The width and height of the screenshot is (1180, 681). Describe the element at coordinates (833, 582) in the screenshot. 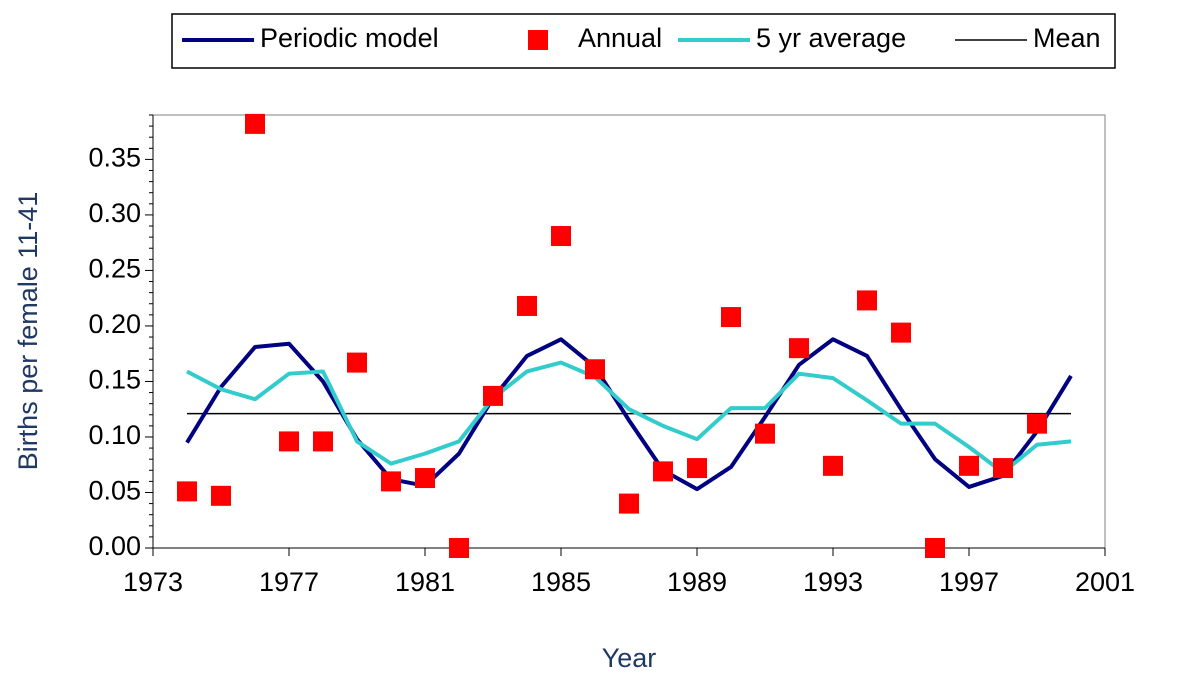

I see `x-tick-label: 1993` at that location.